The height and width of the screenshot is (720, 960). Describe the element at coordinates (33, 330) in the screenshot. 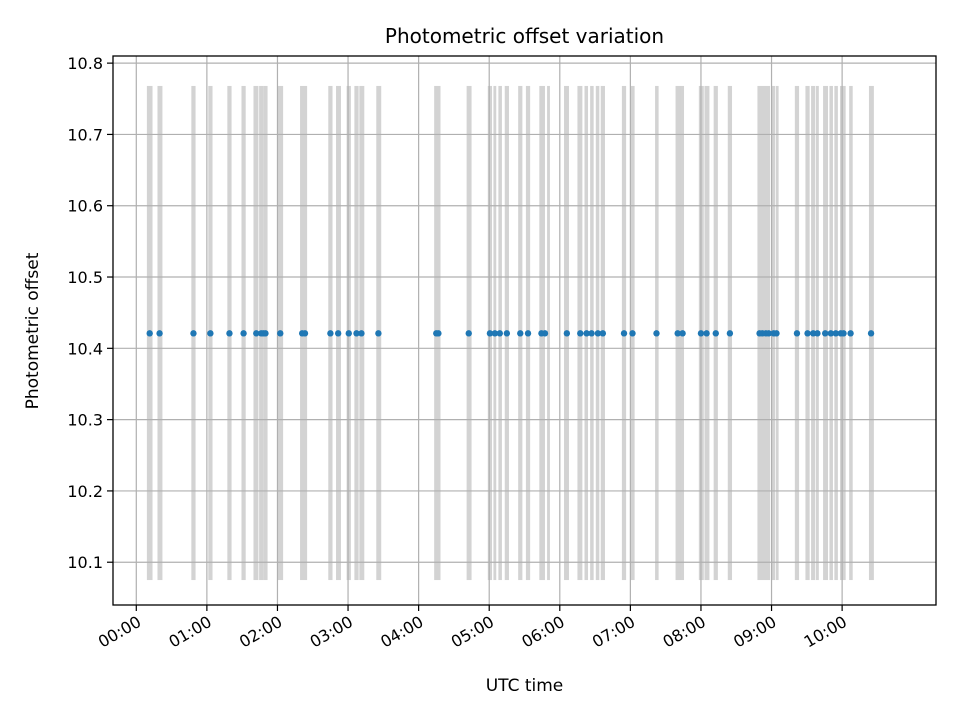

I see `y-axis-label: Photometric offset` at that location.